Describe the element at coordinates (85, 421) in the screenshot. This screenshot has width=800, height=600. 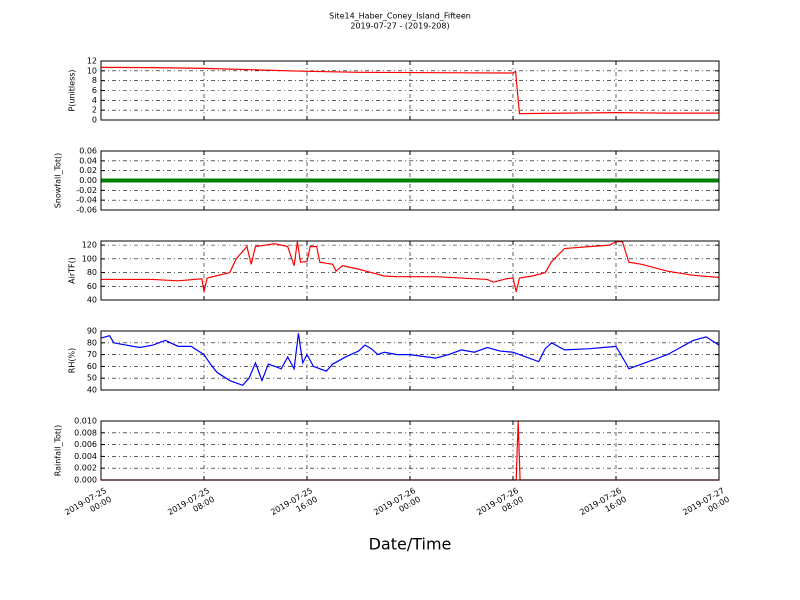
I see `y-tick-label: 0.010` at that location.